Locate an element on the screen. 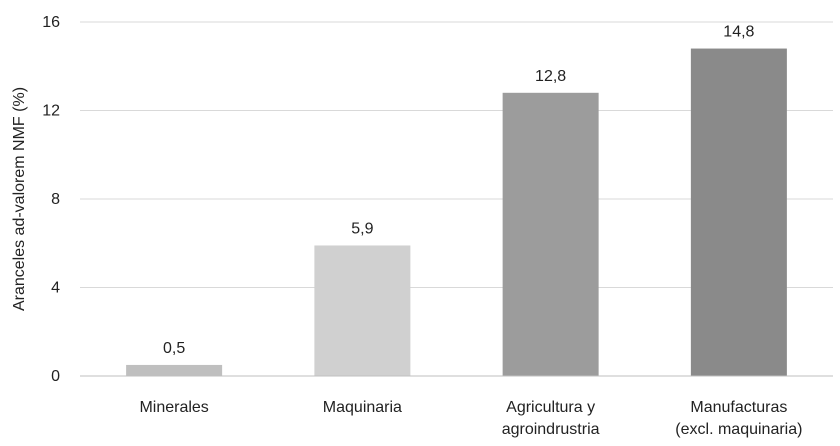 This screenshot has width=840, height=446. data-label: 0,5 is located at coordinates (174, 348).